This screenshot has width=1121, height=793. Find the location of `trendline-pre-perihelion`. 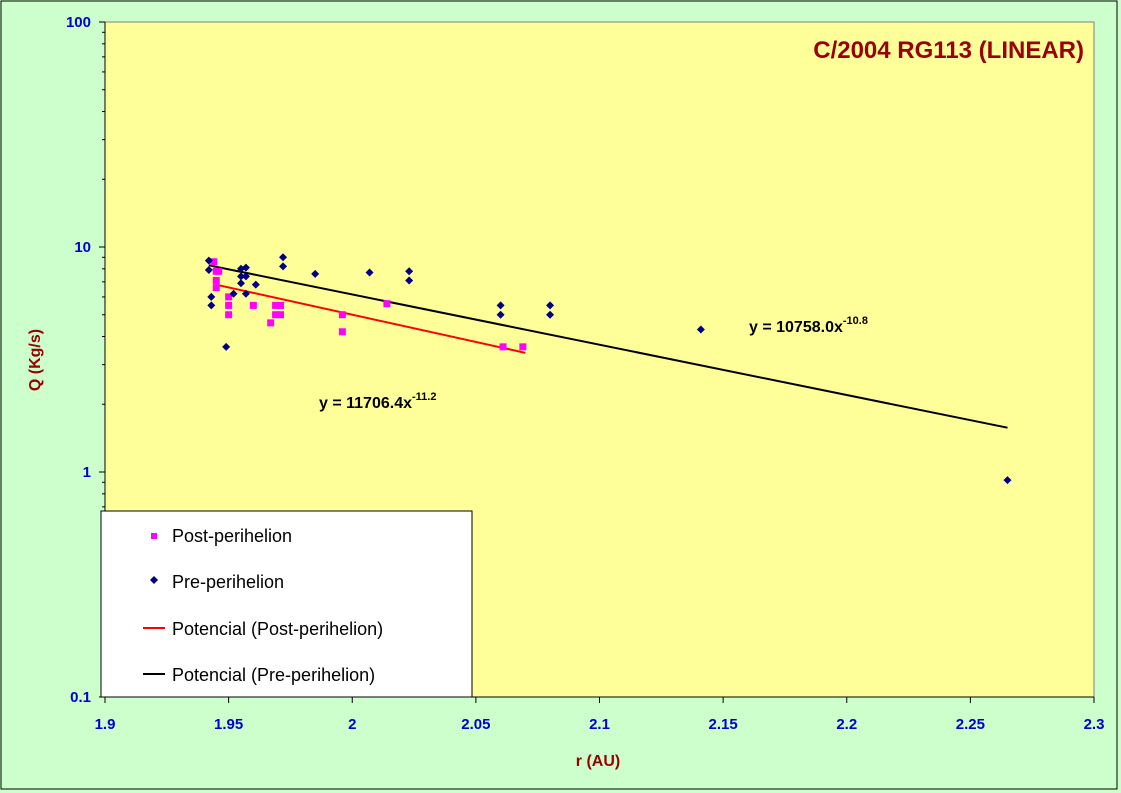

trendline-pre-perihelion is located at coordinates (608, 346).